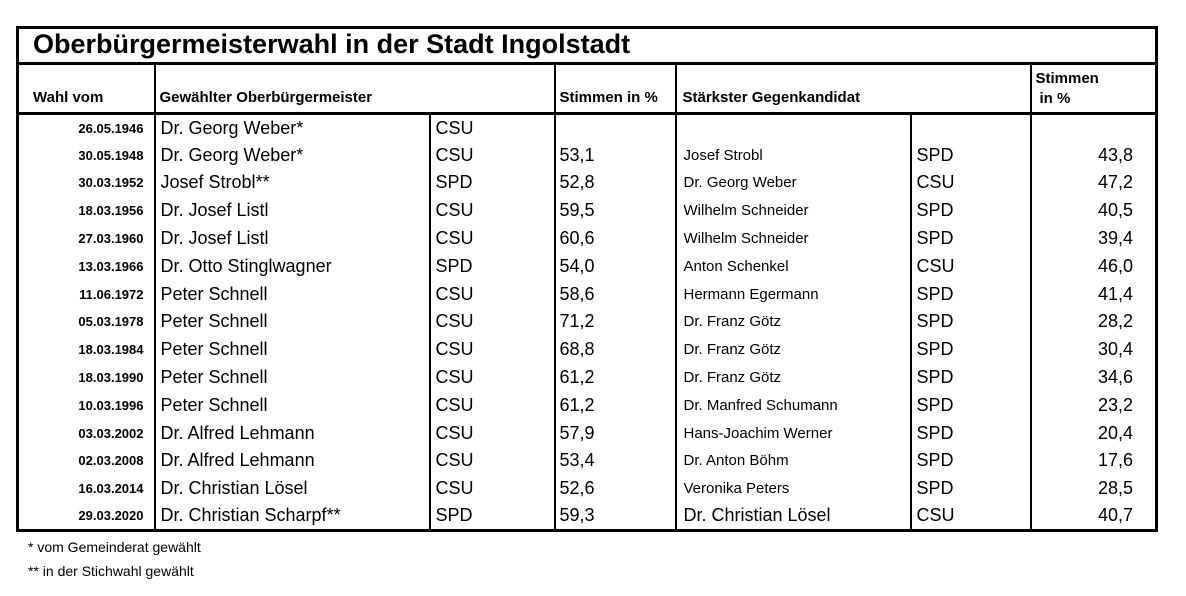 The width and height of the screenshot is (1186, 596). I want to click on cell-date: 30.03.1952, so click(86, 183).